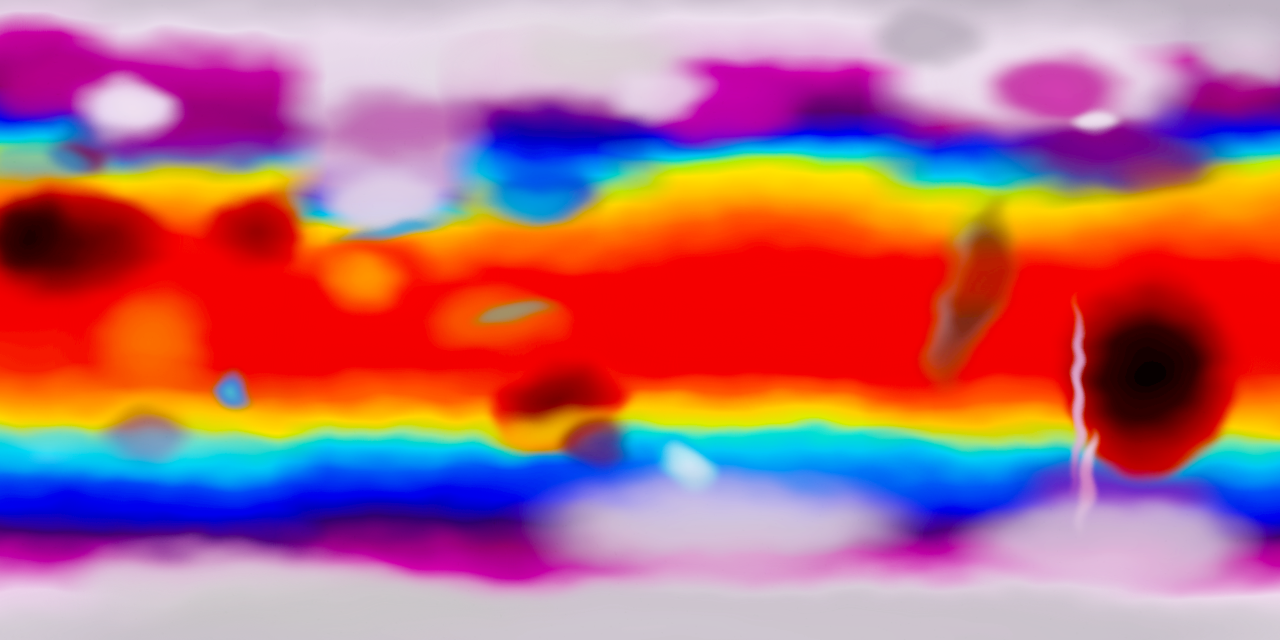  I want to click on scandinavia-ice, so click(130, 107).